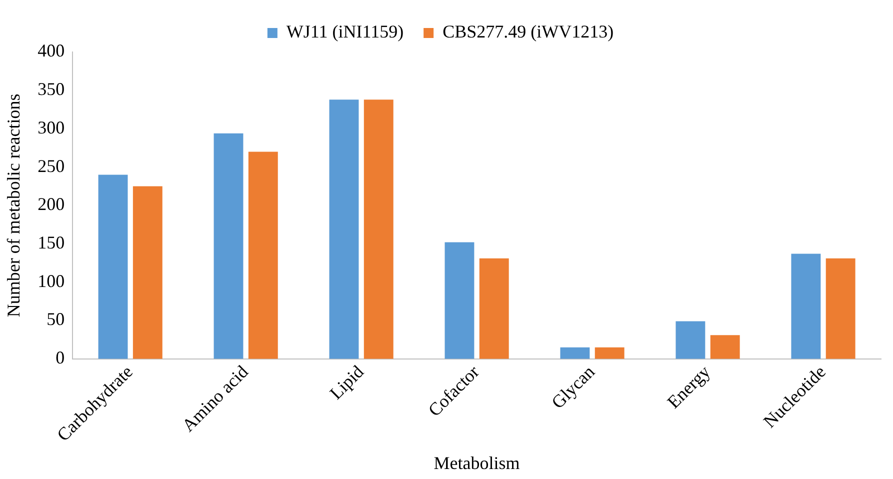  Describe the element at coordinates (51, 242) in the screenshot. I see `y-tick-label: 150` at that location.